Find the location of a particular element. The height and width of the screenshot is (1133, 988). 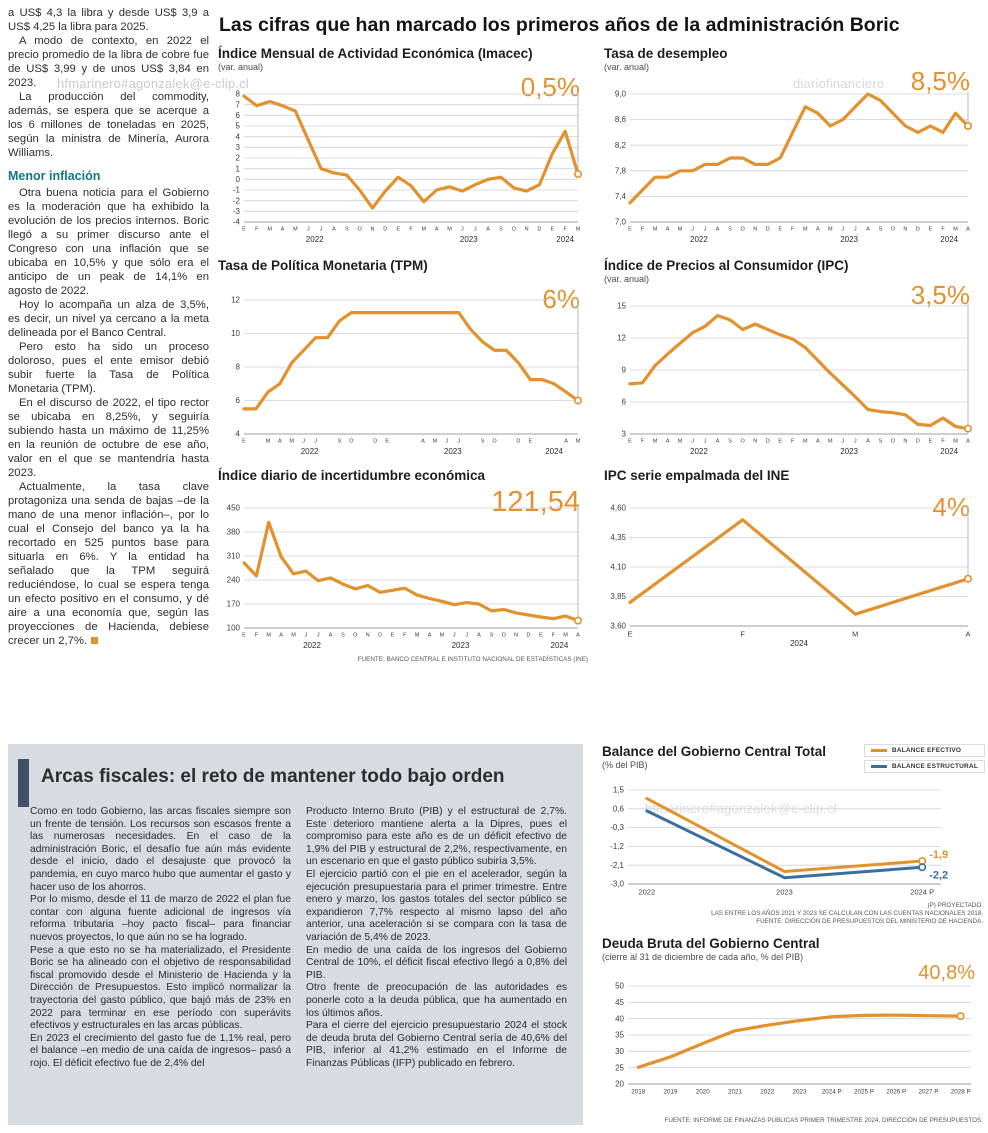

y-tick-label: 20 is located at coordinates (619, 1084).